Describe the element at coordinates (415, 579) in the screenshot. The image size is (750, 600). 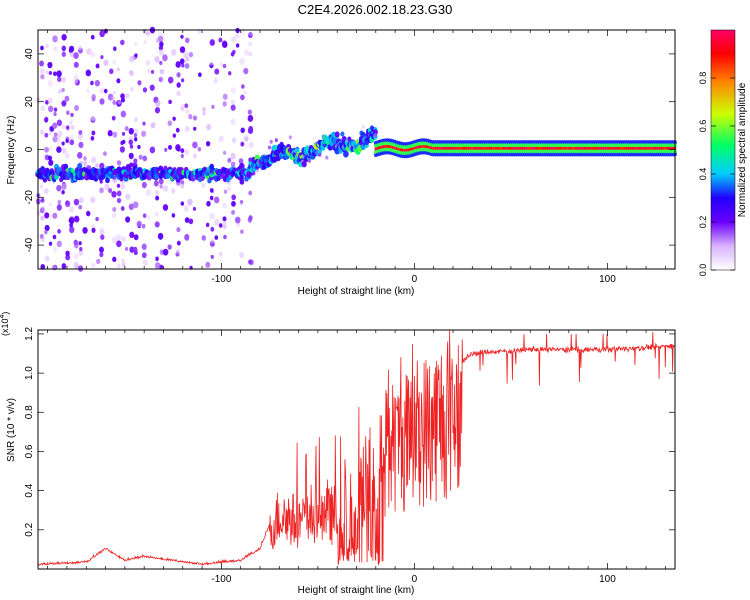
I see `snr-xtick-label: 0` at that location.